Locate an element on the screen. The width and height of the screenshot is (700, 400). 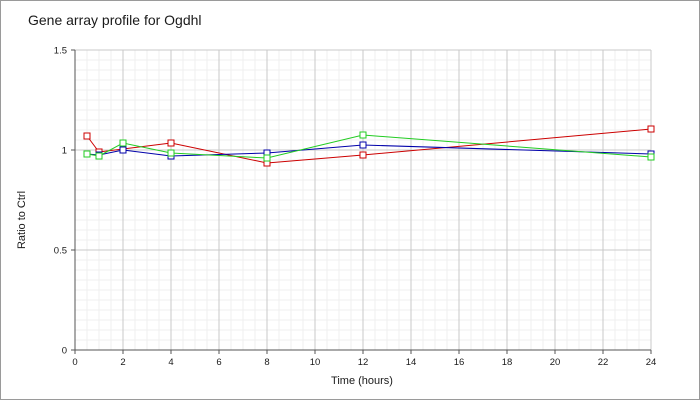
x-tick-label: 10 is located at coordinates (315, 362).